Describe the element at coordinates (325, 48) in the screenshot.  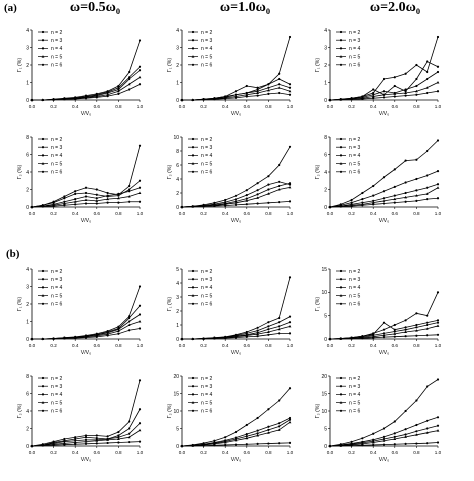
I see `chart-2-ytick-label-3: 3` at that location.